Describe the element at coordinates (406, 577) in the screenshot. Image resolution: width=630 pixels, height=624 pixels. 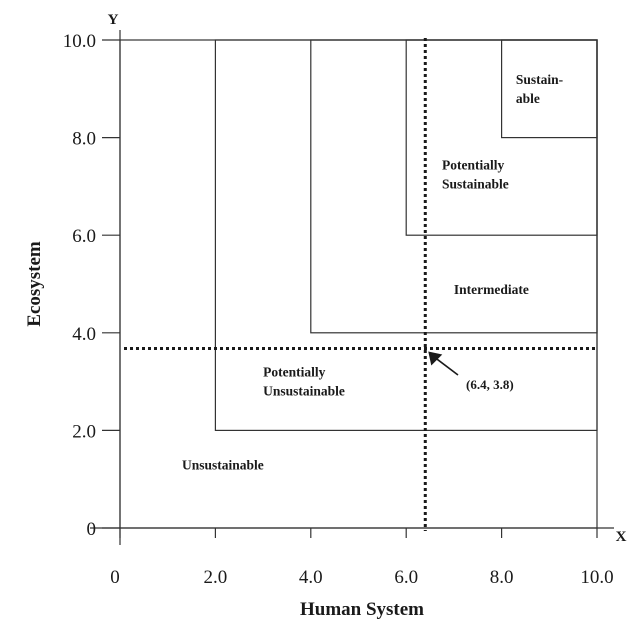
I see `x-tick-label: 6.0` at that location.